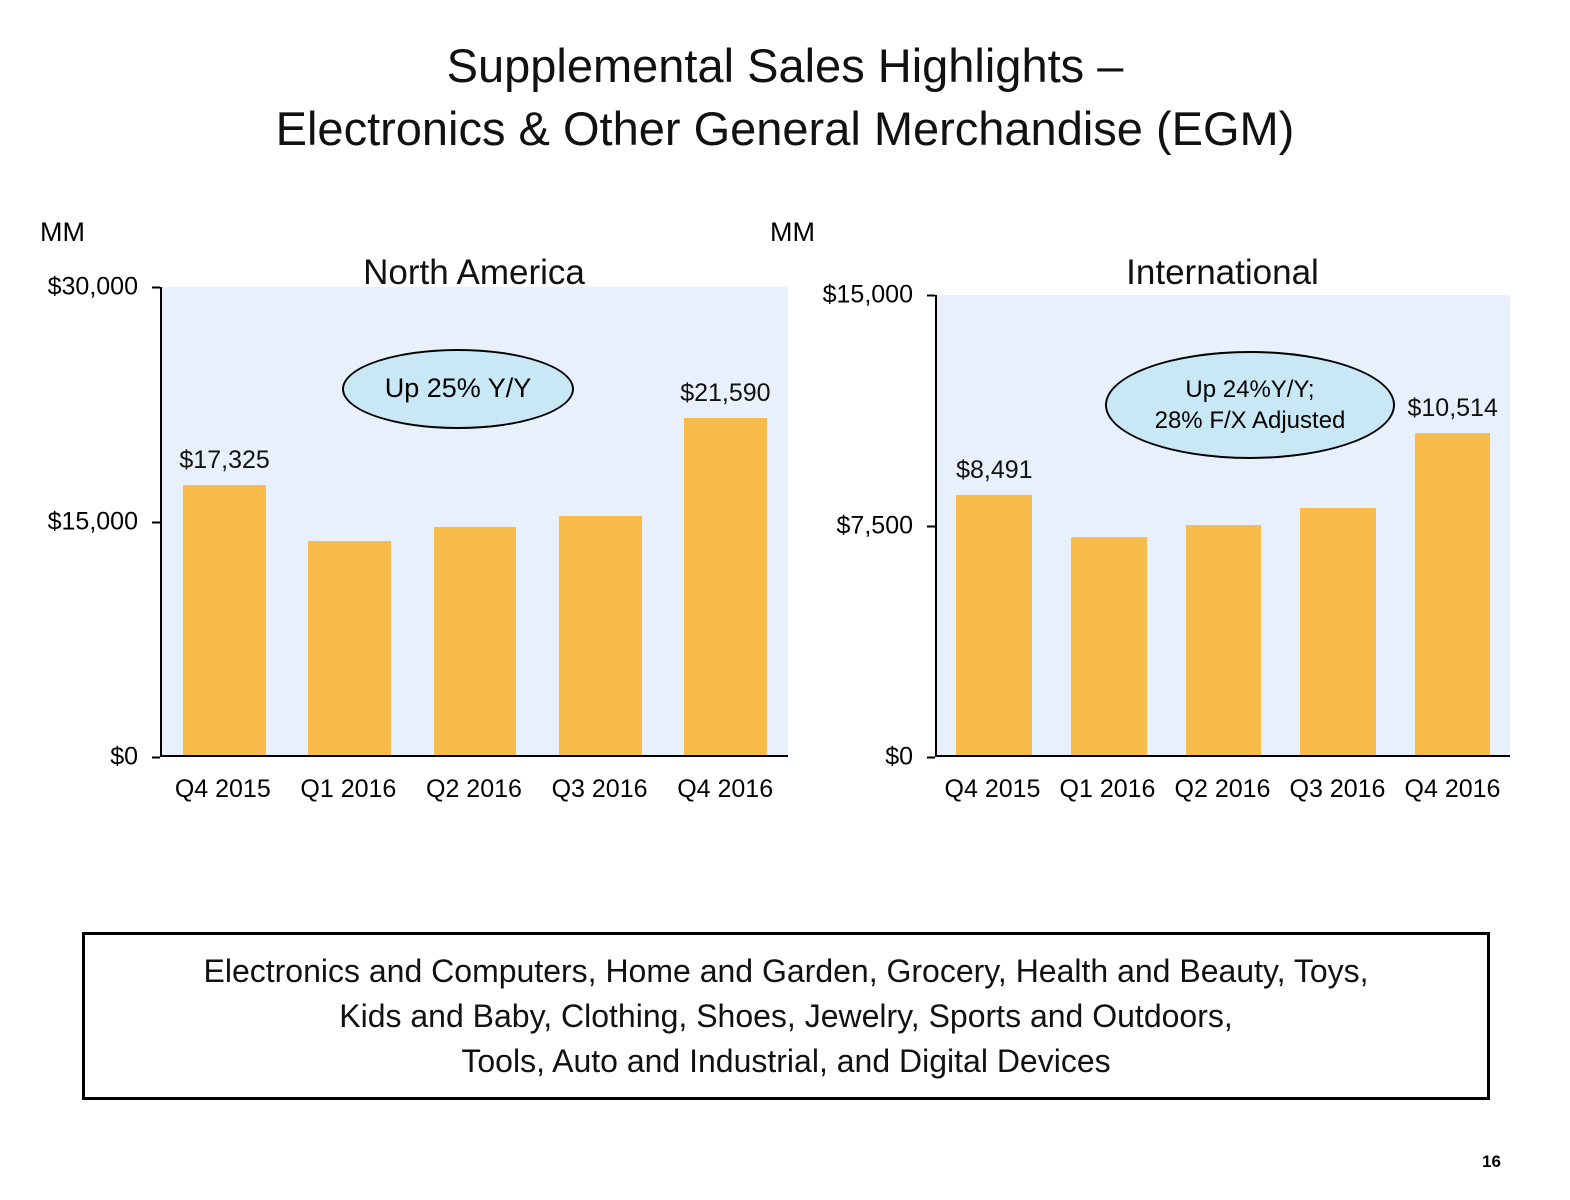 Image resolution: width=1570 pixels, height=1200 pixels. I want to click on chart-title: International, so click(1222, 272).